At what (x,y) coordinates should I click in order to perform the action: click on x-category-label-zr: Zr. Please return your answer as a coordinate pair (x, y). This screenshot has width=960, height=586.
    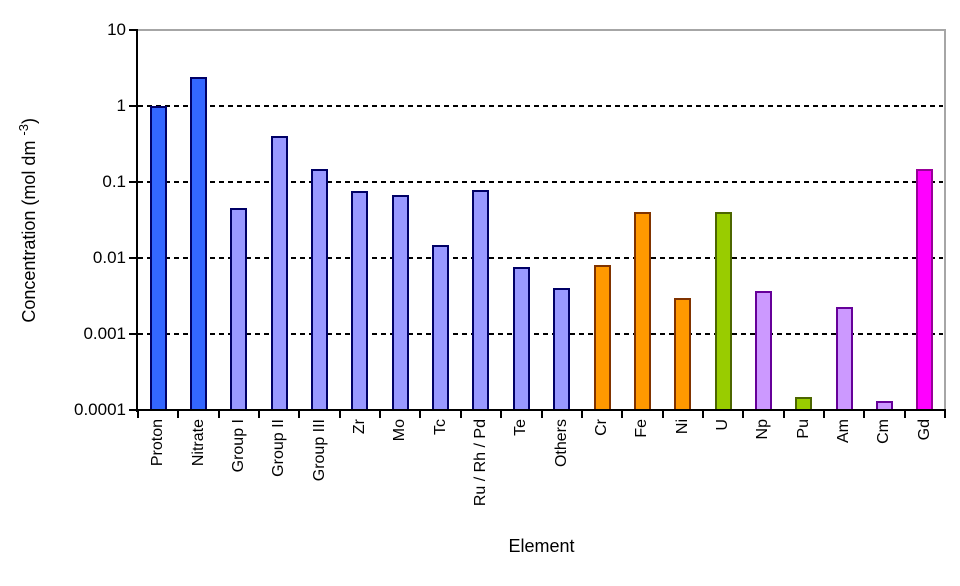
    Looking at the image, I should click on (359, 427).